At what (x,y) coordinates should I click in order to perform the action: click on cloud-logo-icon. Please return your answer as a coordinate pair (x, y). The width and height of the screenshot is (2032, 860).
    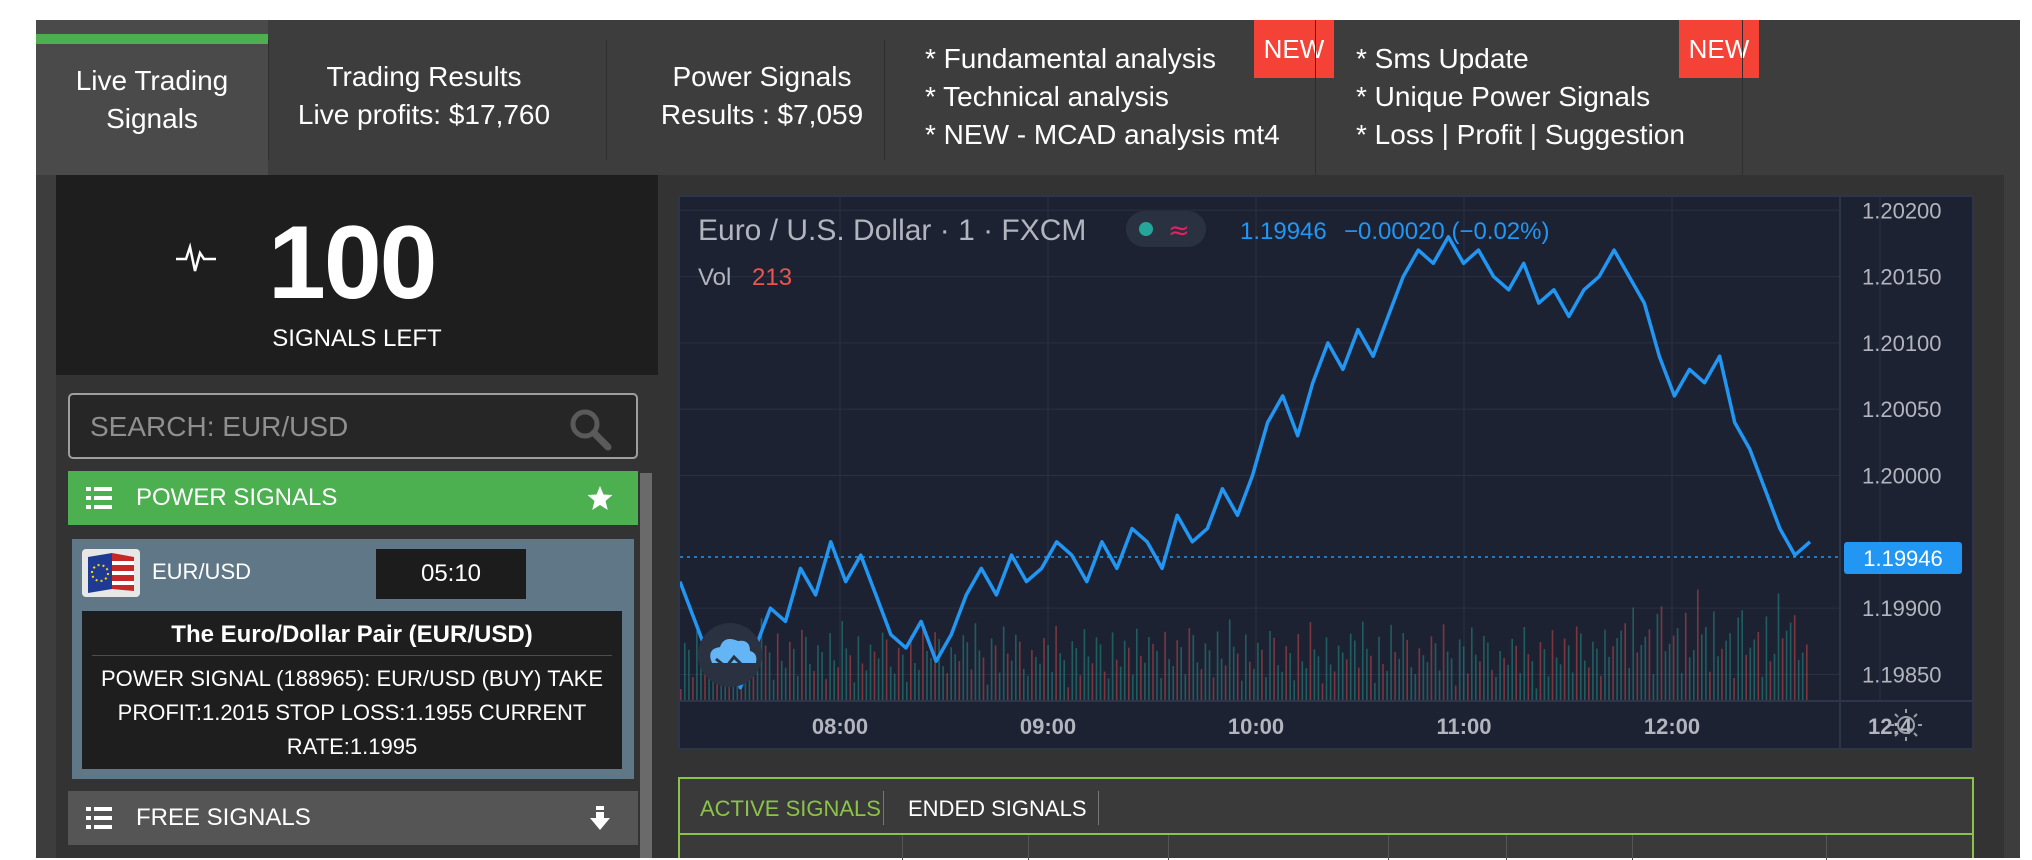
    Looking at the image, I should click on (730, 655).